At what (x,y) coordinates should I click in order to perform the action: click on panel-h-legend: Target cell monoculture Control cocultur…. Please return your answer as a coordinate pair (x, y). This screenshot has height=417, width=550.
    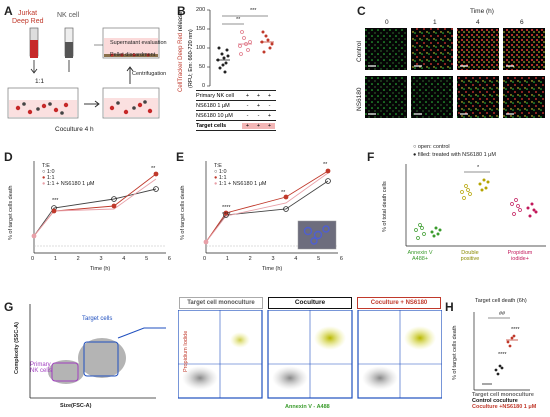
    Looking at the image, I should click on (504, 401).